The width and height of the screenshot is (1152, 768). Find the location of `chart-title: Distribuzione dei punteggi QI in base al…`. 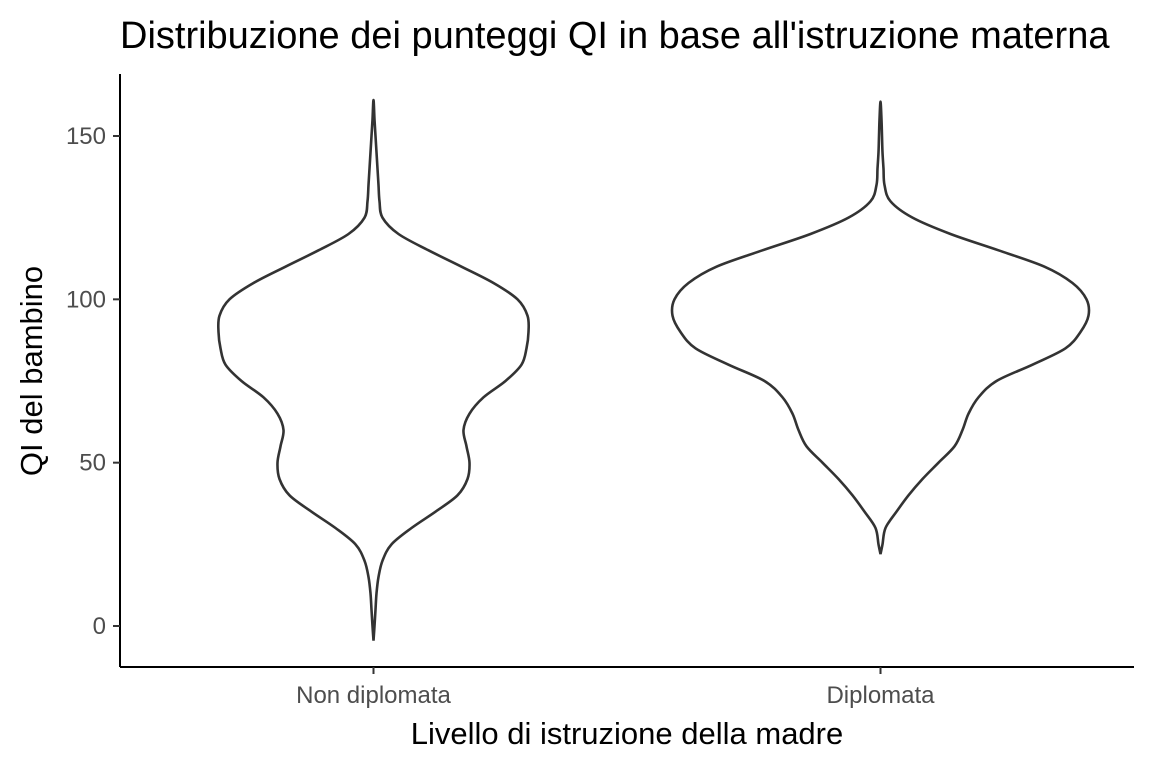

chart-title: Distribuzione dei punteggi QI in base al… is located at coordinates (615, 36).